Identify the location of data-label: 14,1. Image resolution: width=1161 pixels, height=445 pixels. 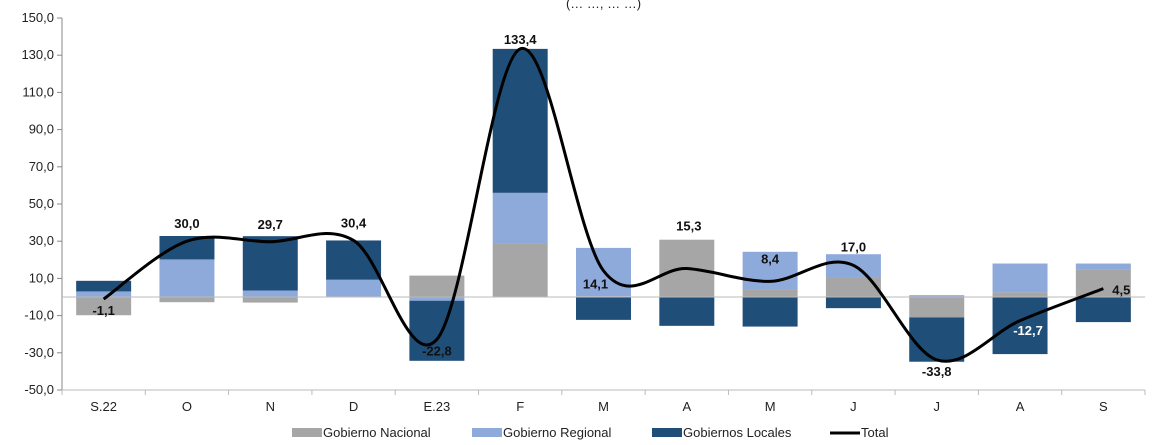
(595, 284).